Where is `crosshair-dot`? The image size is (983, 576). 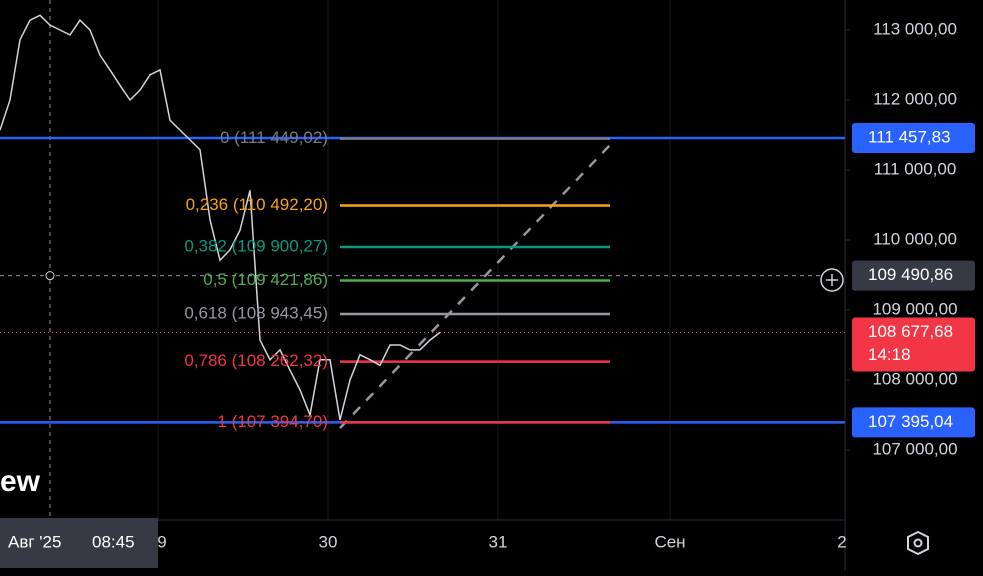
crosshair-dot is located at coordinates (50, 276).